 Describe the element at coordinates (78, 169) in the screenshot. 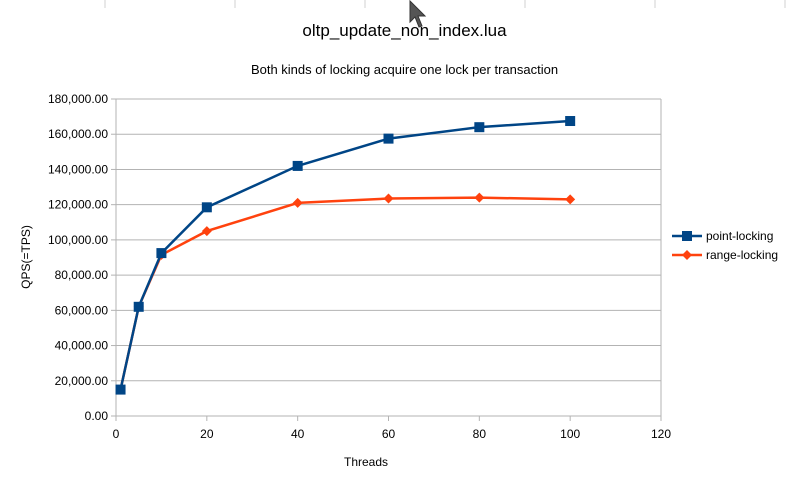

I see `y-tick-label: 140,000.00` at that location.